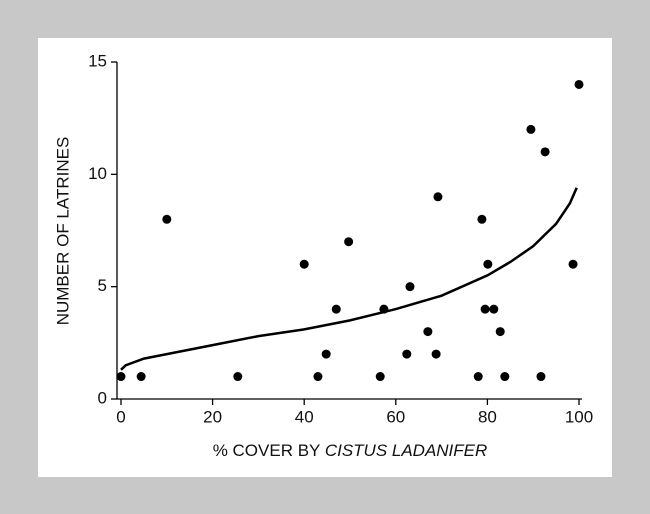 Image resolution: width=650 pixels, height=514 pixels. I want to click on x-tick-label: 60, so click(395, 416).